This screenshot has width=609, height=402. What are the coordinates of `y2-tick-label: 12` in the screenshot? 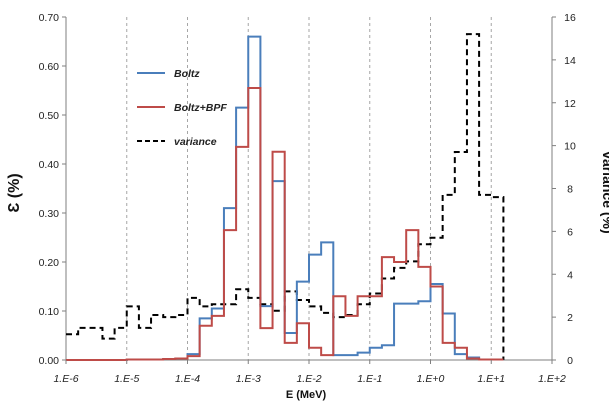 It's located at (570, 104).